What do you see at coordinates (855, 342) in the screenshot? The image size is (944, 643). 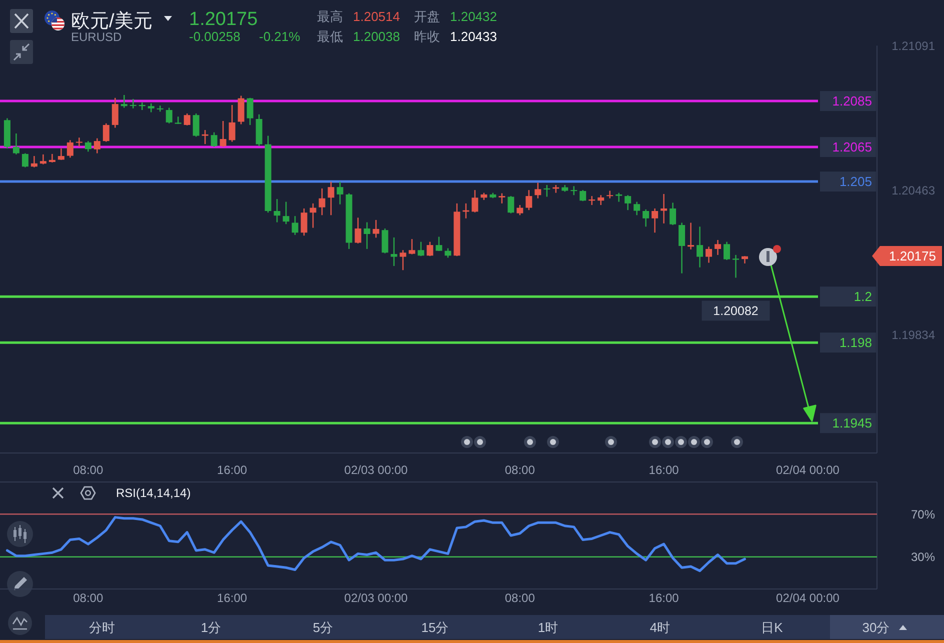 I see `ref-line-label: 1.198` at bounding box center [855, 342].